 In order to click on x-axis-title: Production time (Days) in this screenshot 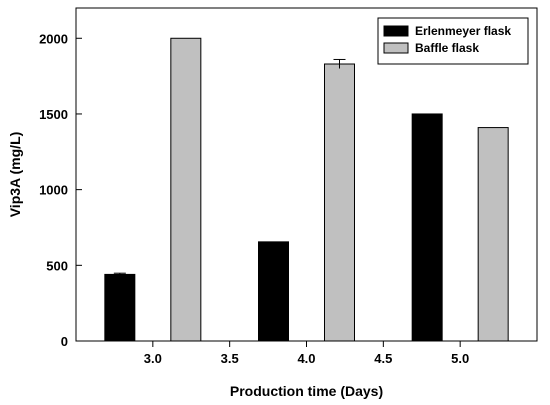, I will do `click(306, 391)`.